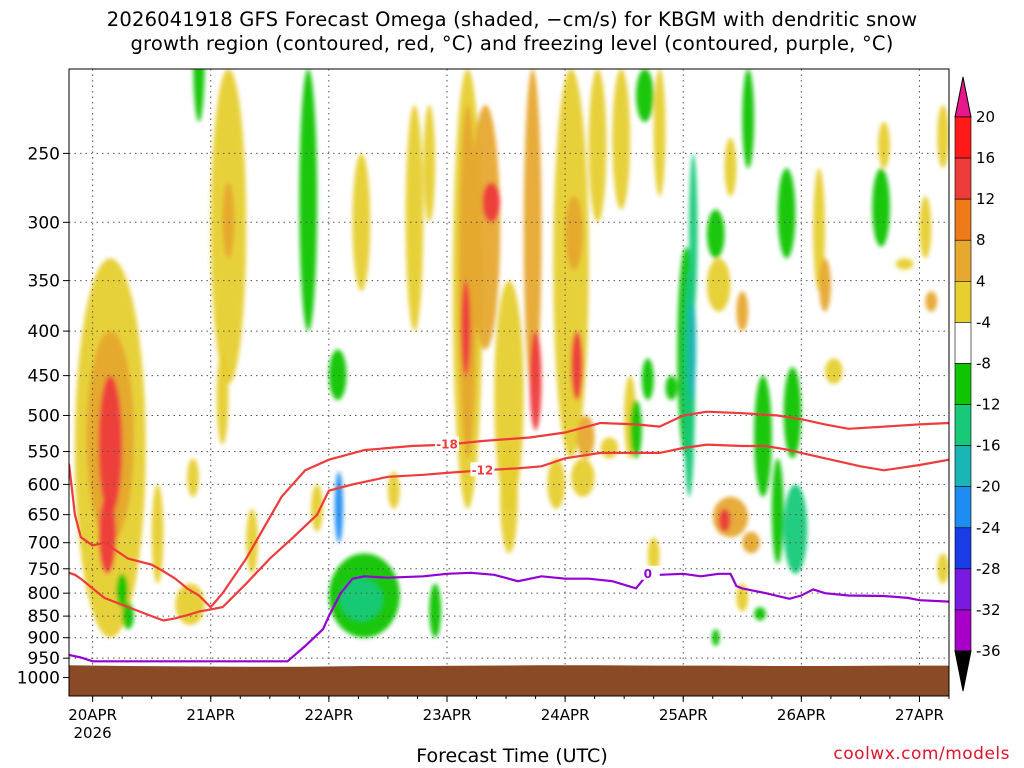  What do you see at coordinates (447, 715) in the screenshot?
I see `x-tick-label: 23APR` at bounding box center [447, 715].